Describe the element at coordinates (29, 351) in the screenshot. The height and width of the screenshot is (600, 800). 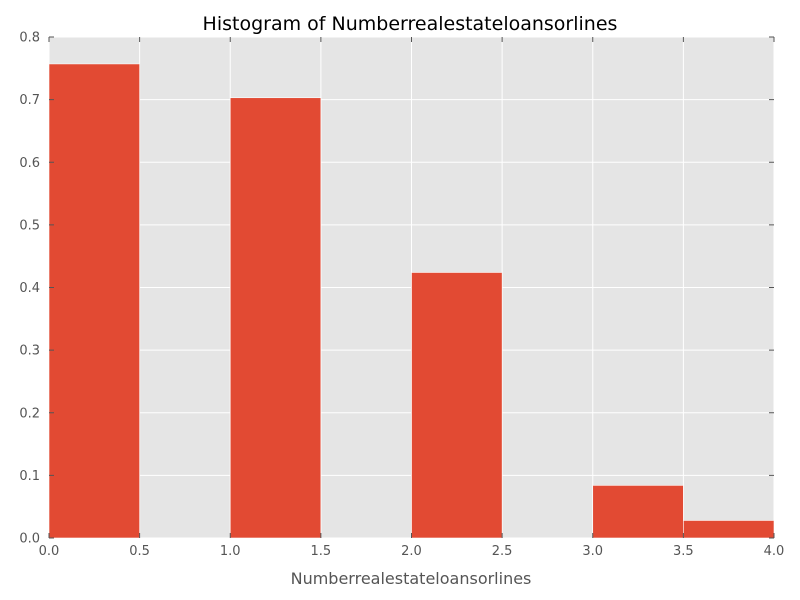
I see `y-tick-label: 0.3` at that location.